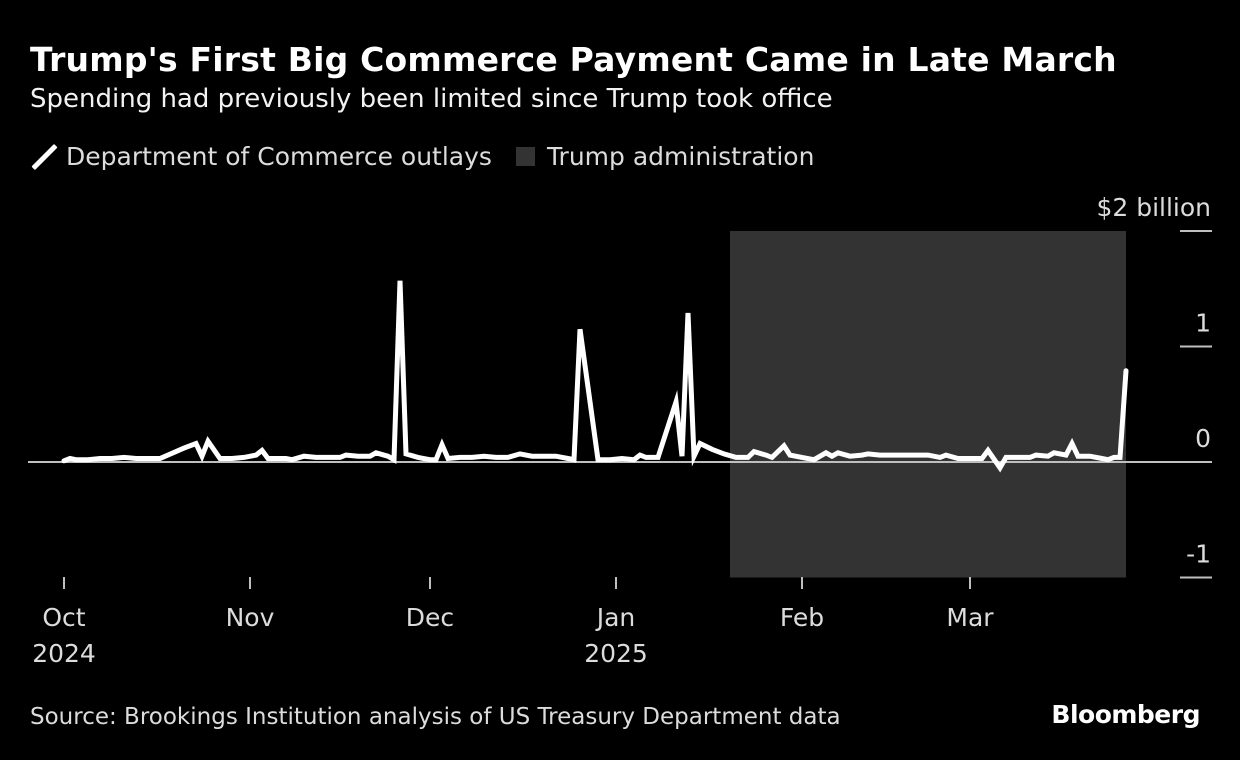 The image size is (1240, 760). I want to click on x-tick-label: Feb, so click(802, 617).